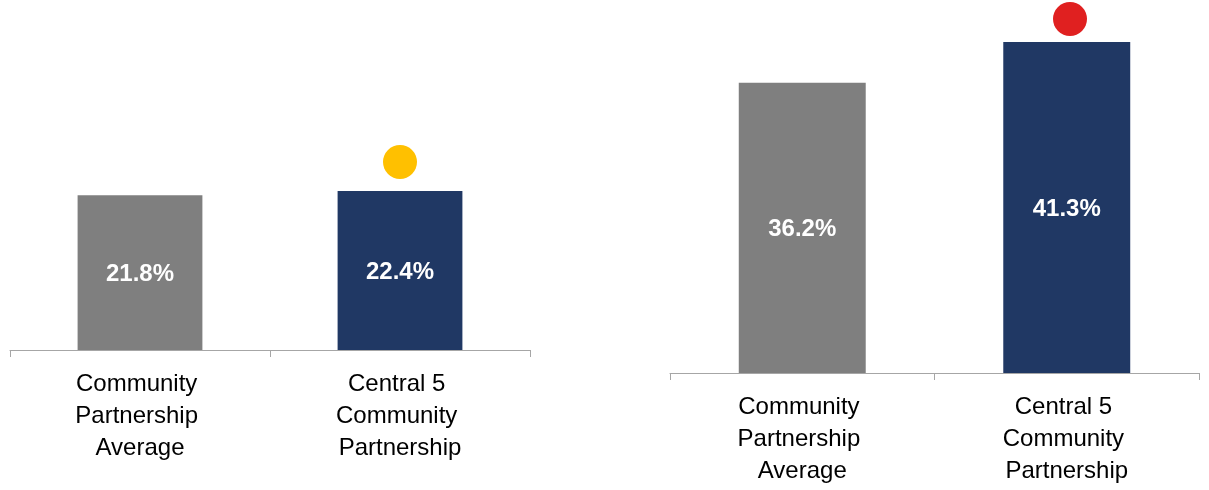 Image resolution: width=1209 pixels, height=490 pixels. Describe the element at coordinates (802, 228) in the screenshot. I see `data-label: 36.2%` at that location.